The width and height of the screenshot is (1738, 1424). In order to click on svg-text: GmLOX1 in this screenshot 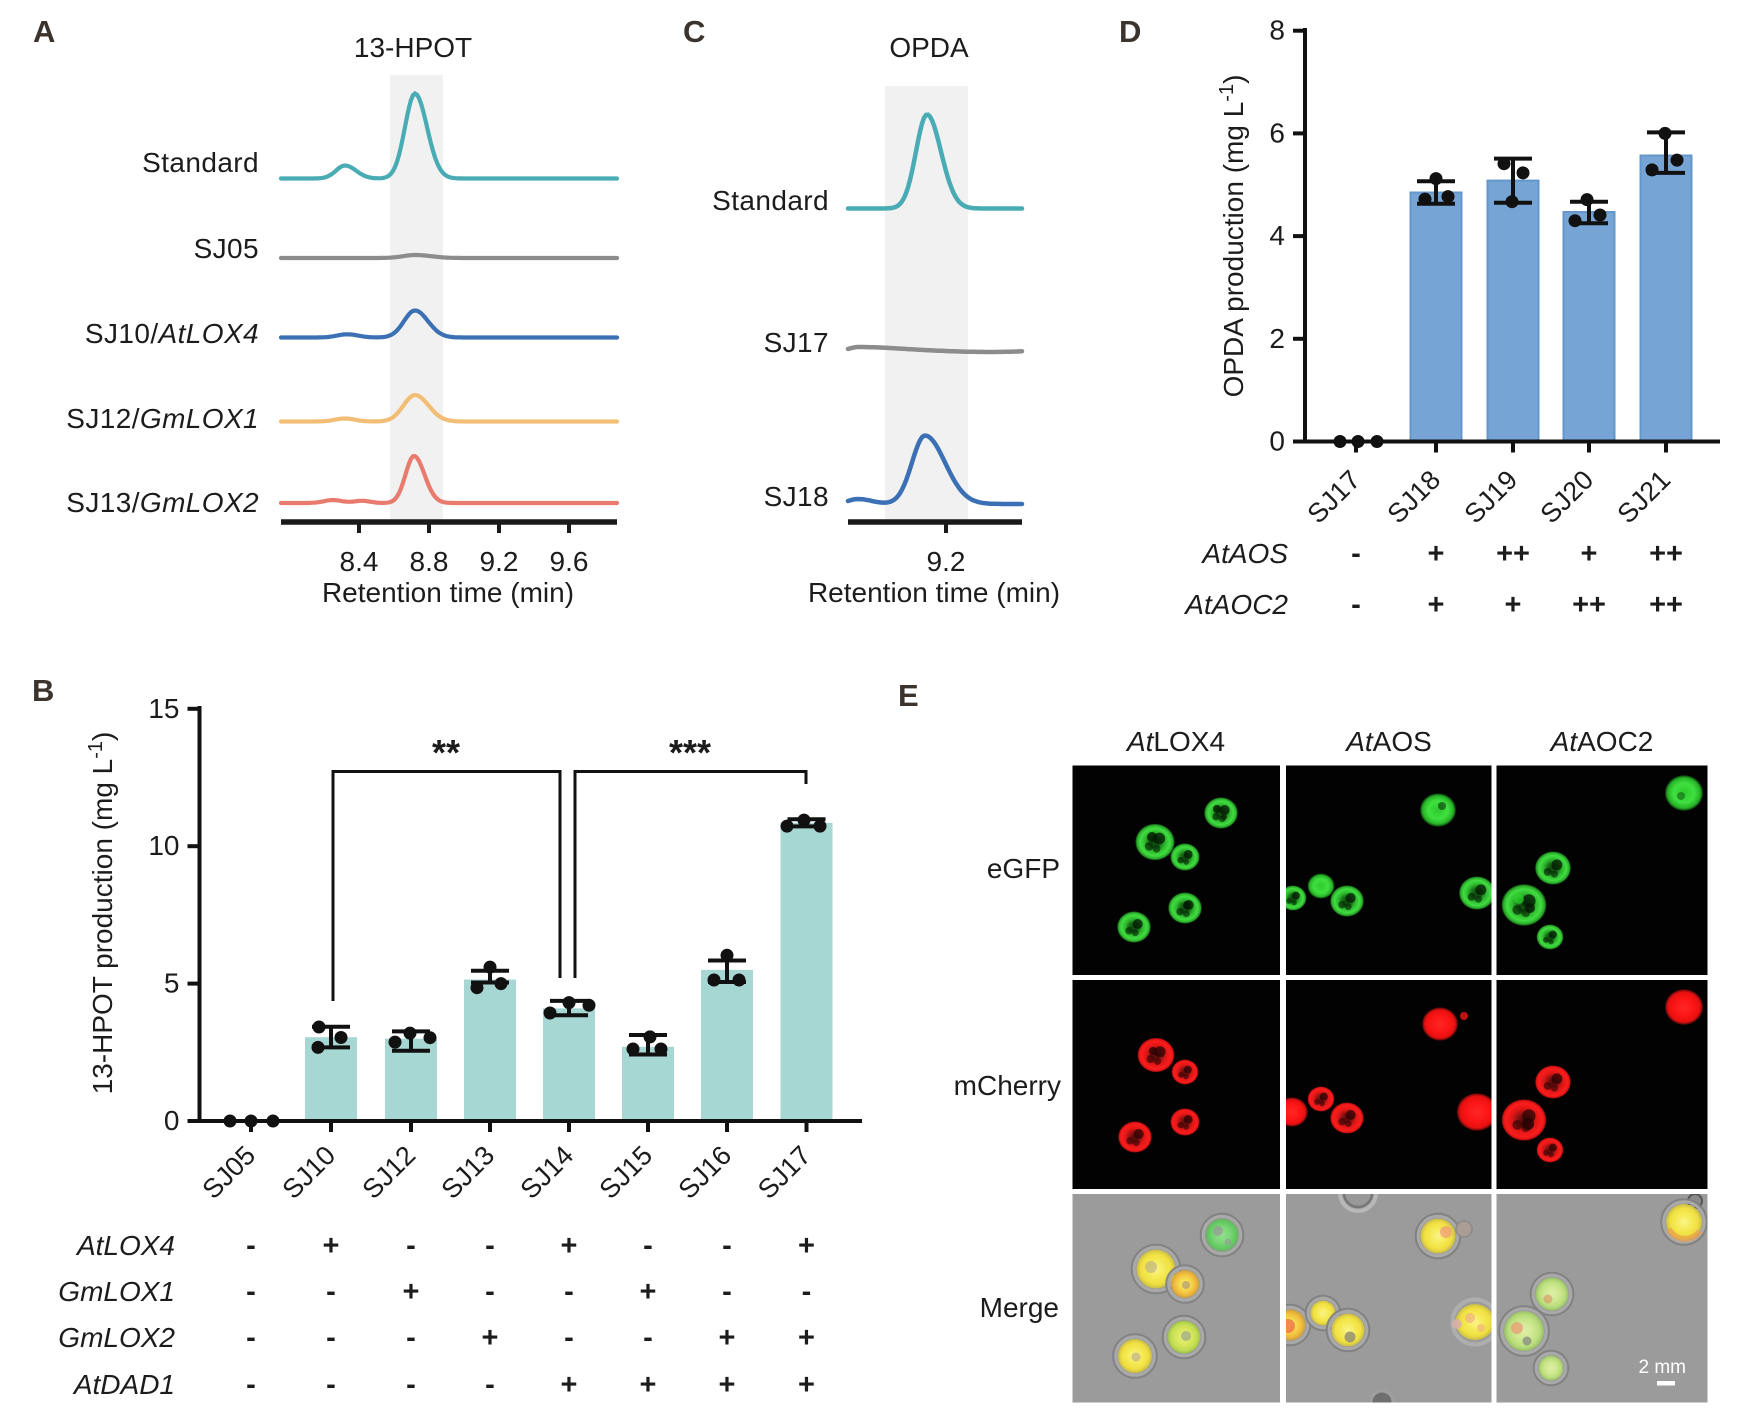, I will do `click(116, 1291)`.